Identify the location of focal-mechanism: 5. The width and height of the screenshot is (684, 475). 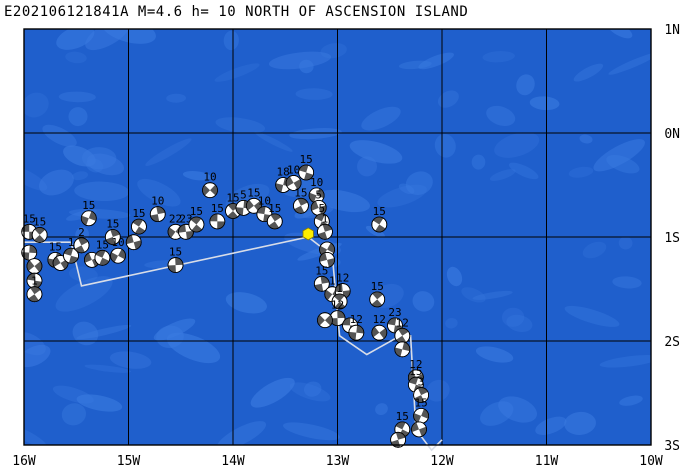
(318, 202).